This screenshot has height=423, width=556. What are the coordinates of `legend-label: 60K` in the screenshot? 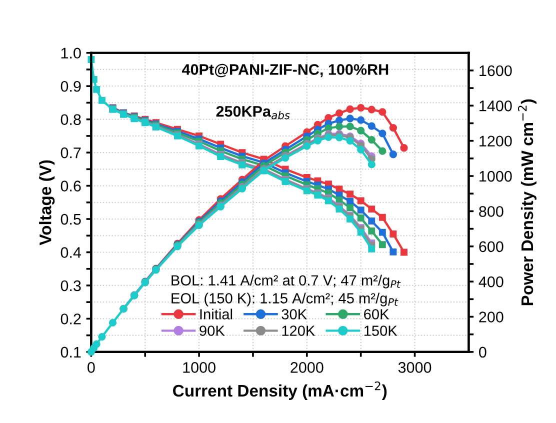 It's located at (377, 314).